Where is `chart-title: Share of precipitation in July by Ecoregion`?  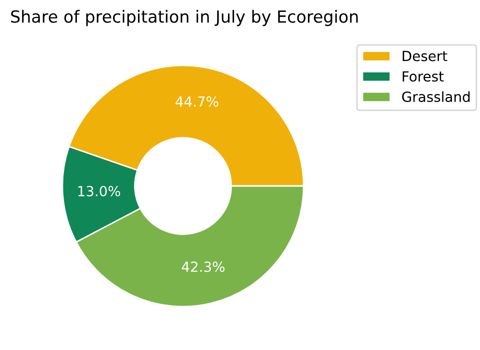
chart-title: Share of precipitation in July by Ecoregion is located at coordinates (184, 18).